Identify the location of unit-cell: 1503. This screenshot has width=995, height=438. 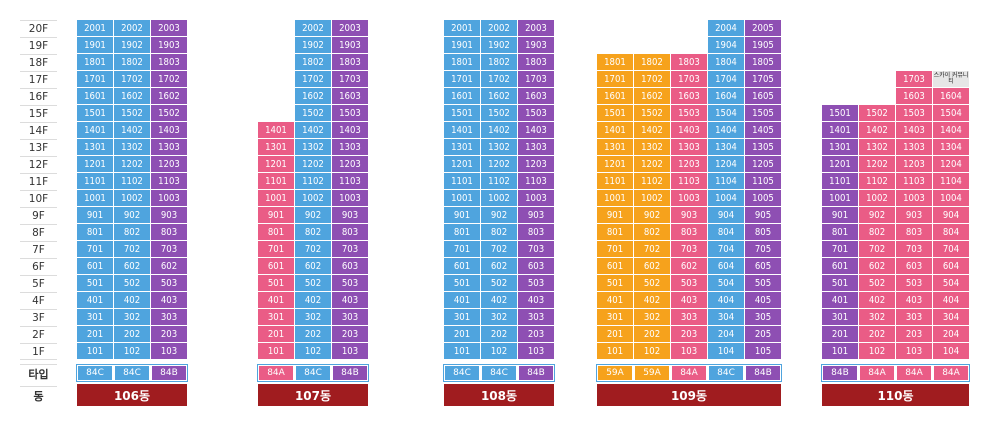
(914, 113).